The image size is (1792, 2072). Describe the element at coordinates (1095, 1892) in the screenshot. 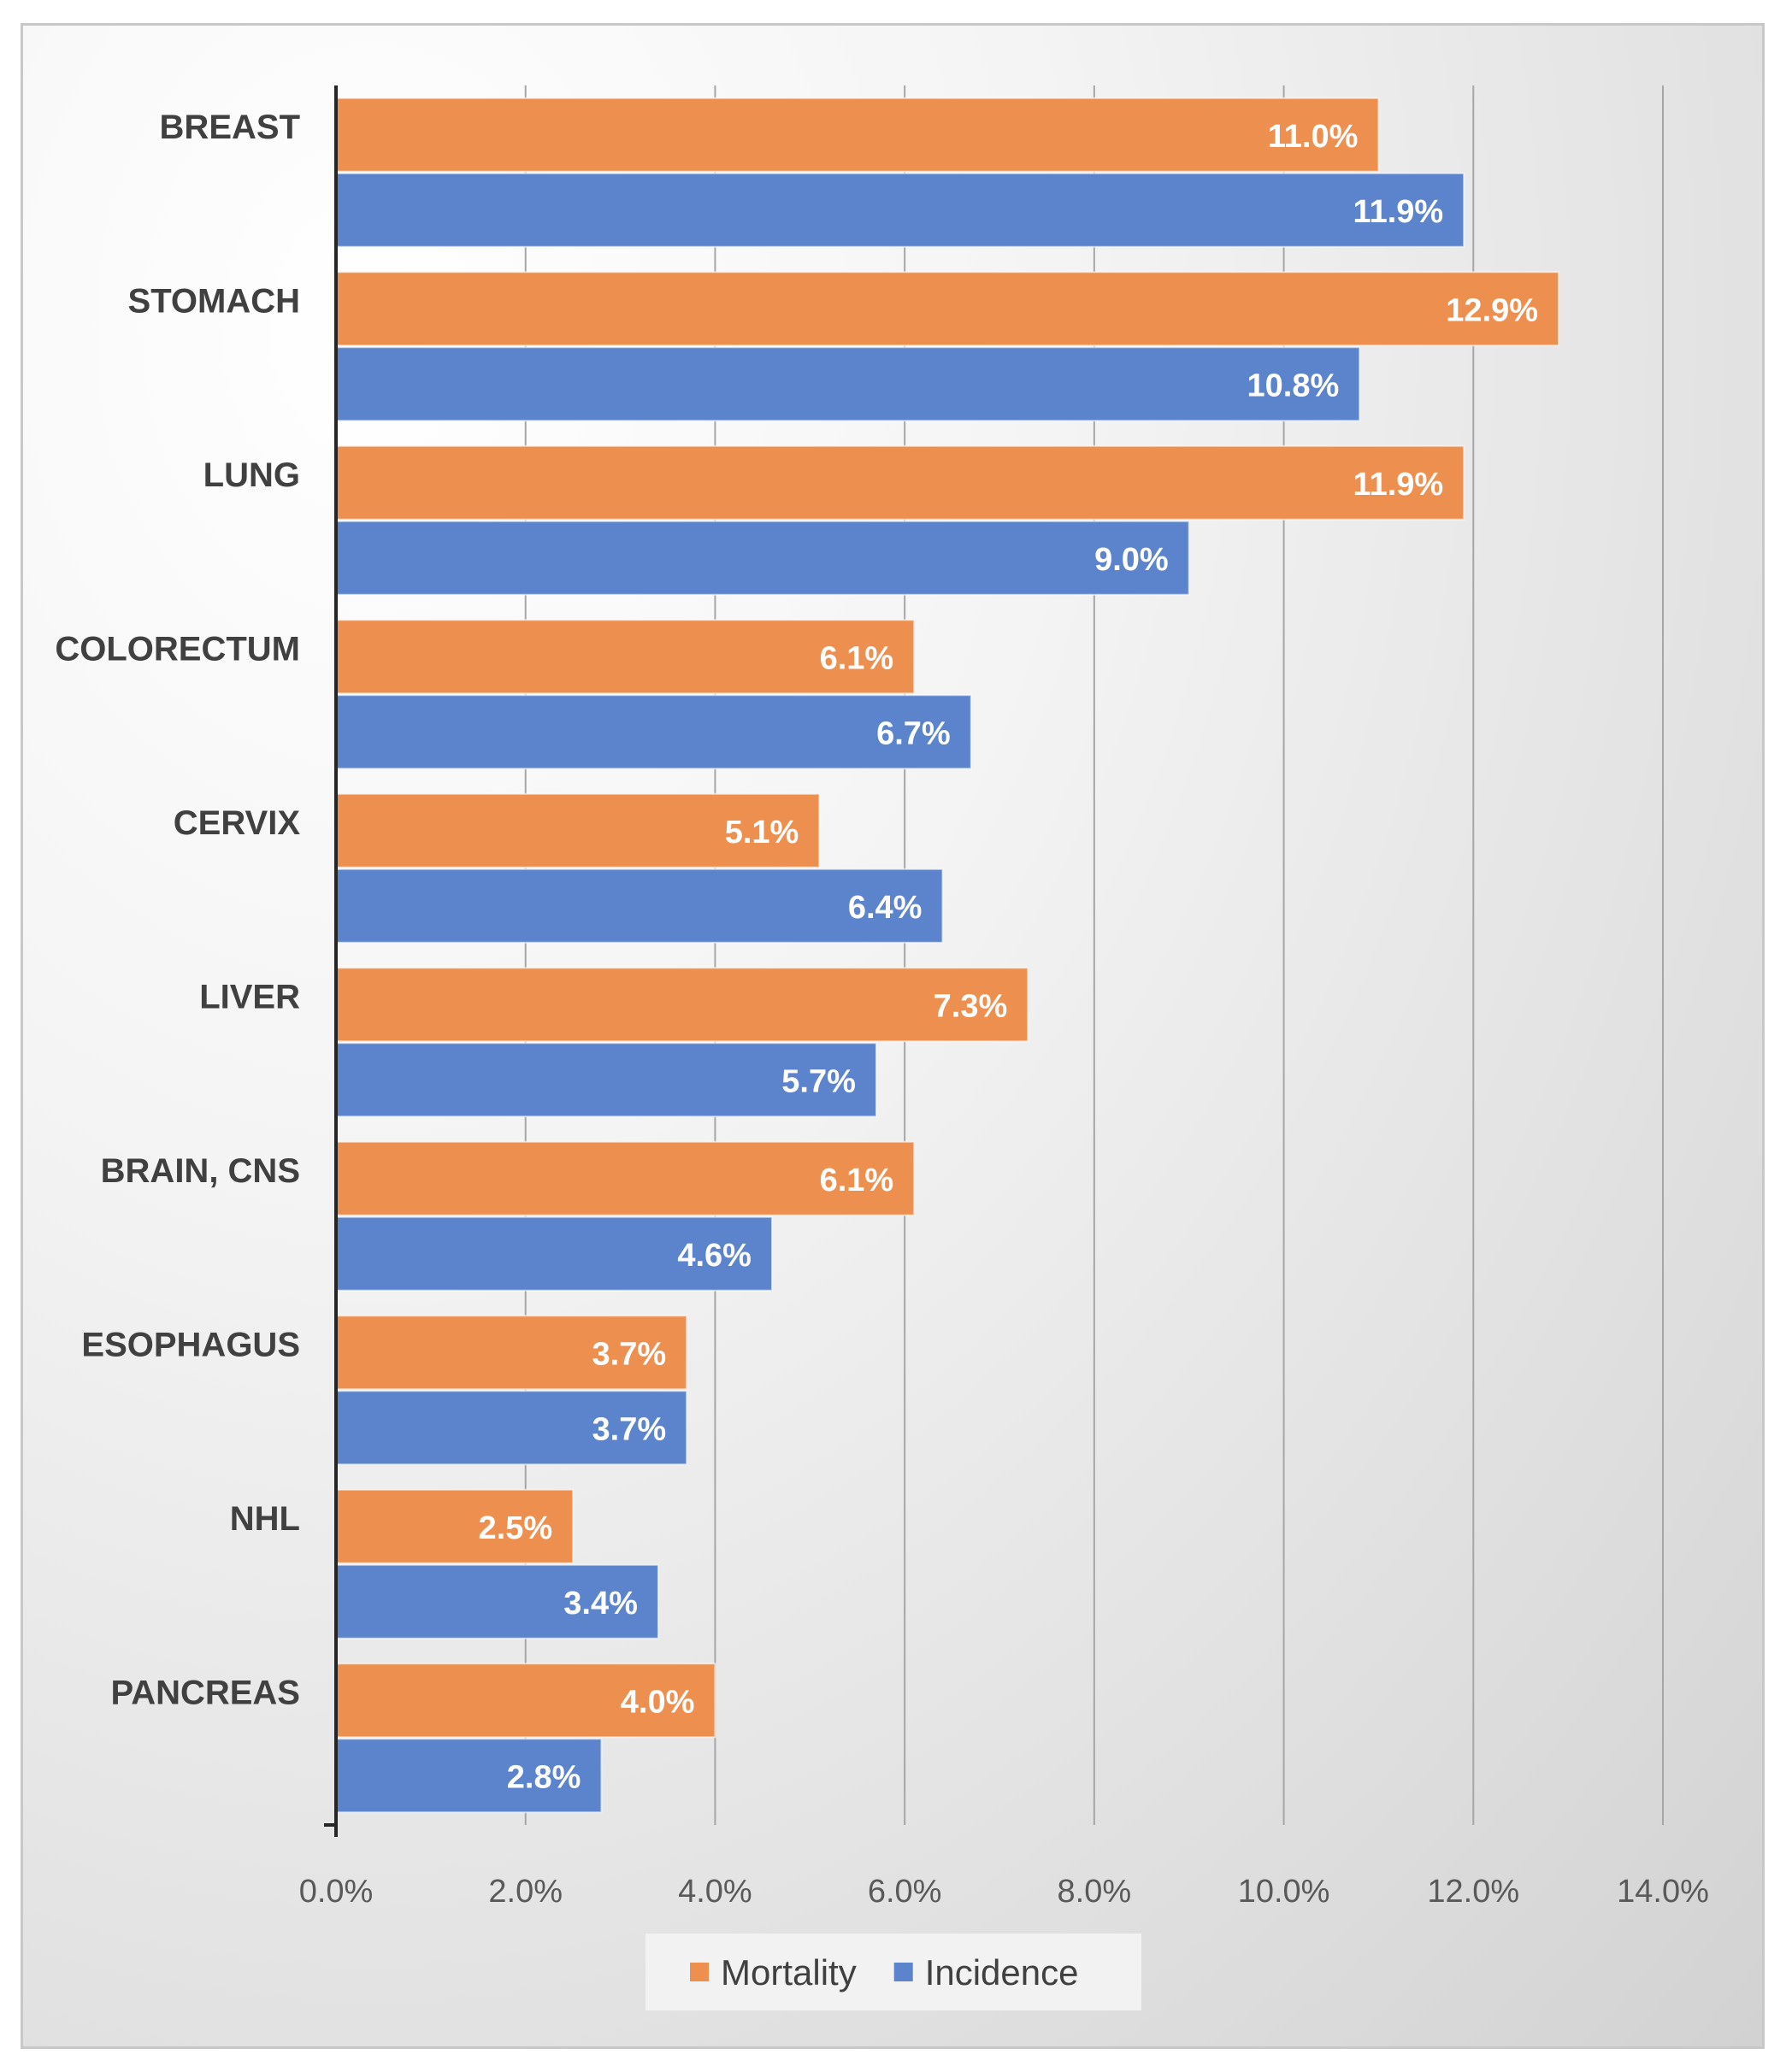

I see `x-tick-label-4: 8.0%` at that location.